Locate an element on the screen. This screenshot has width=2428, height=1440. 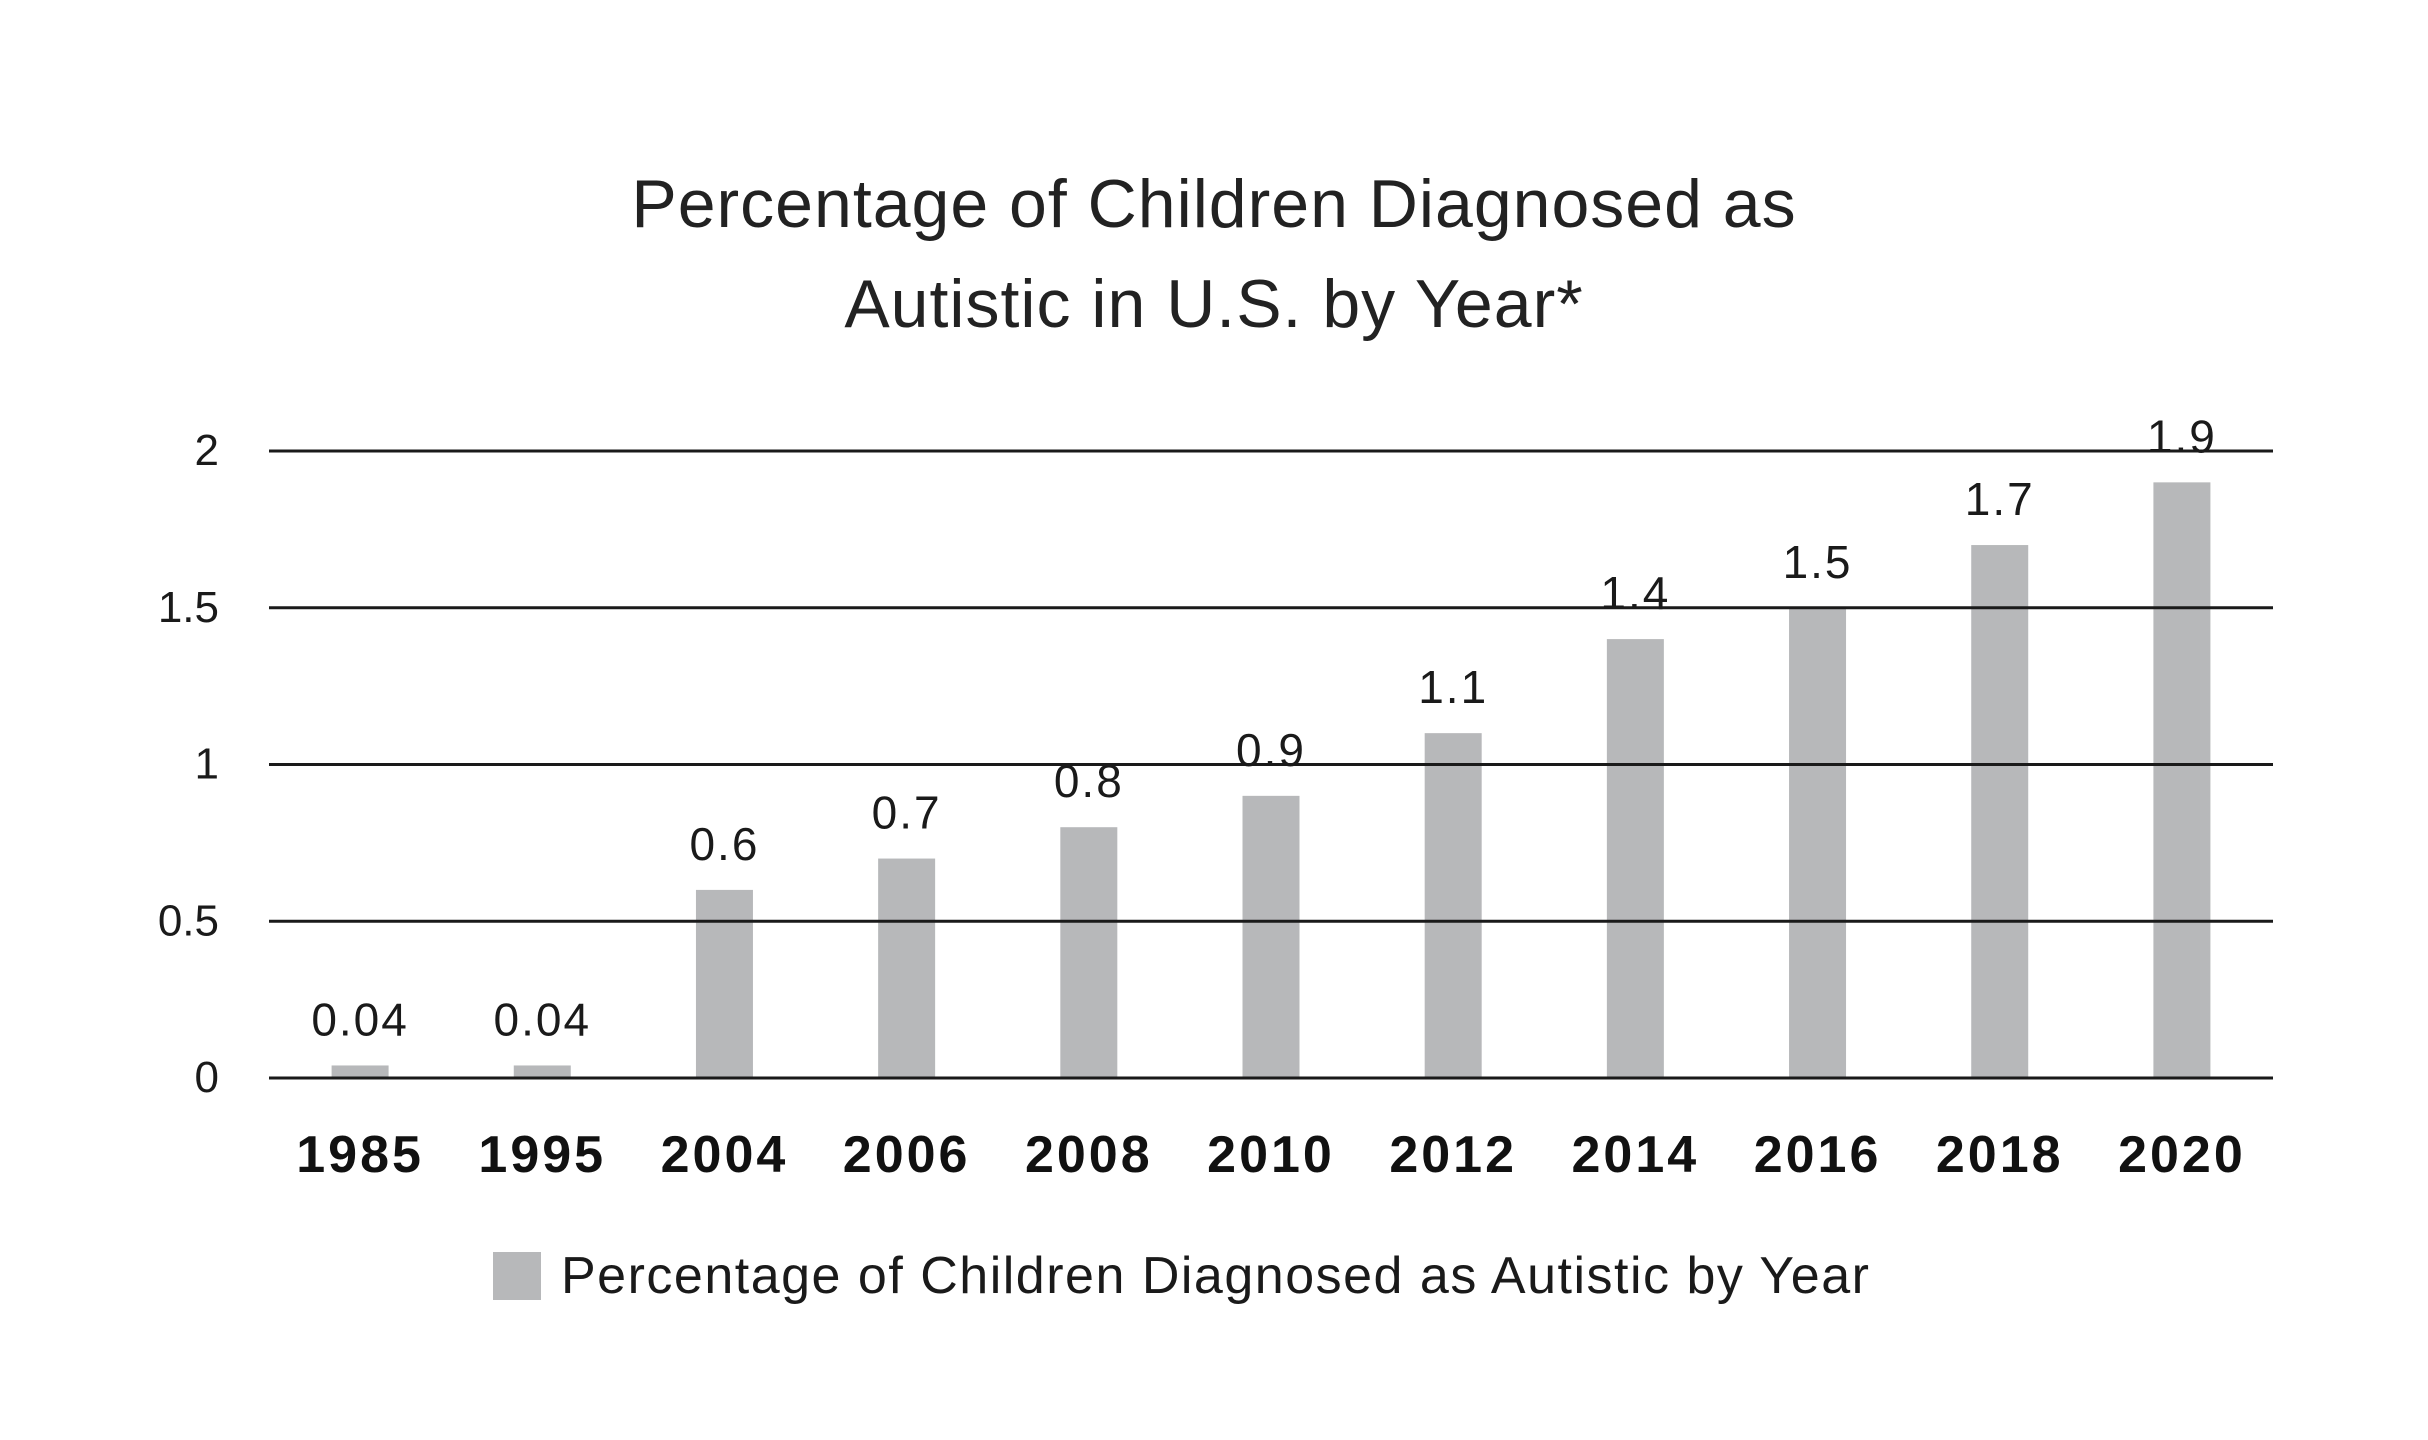
data-label: 1.5 is located at coordinates (1818, 562).